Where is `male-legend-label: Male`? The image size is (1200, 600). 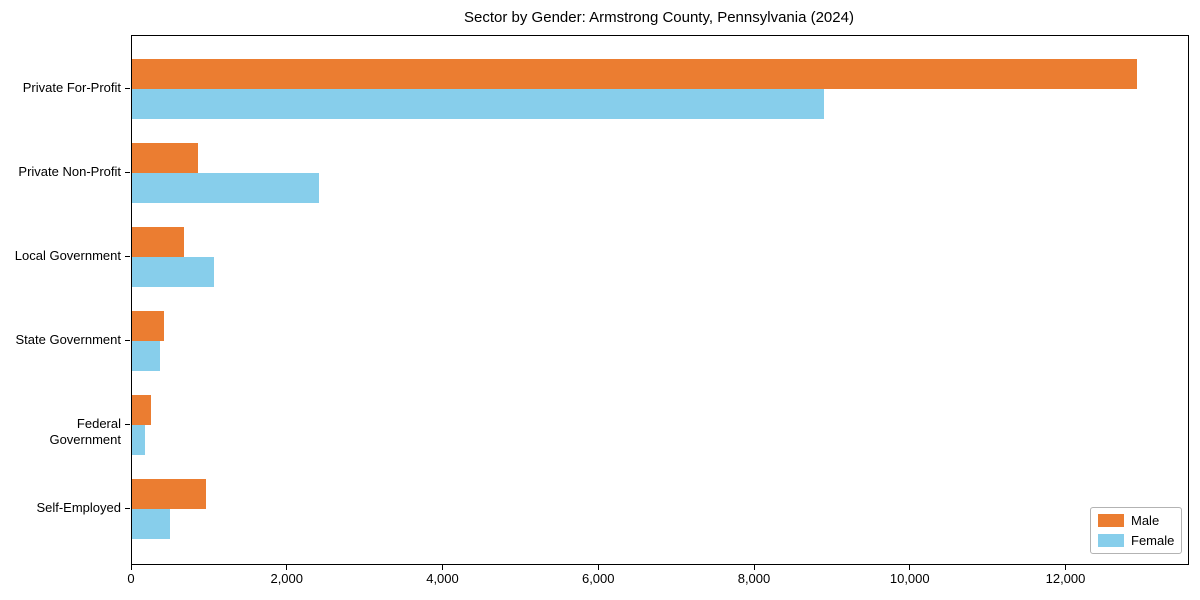 male-legend-label: Male is located at coordinates (1145, 520).